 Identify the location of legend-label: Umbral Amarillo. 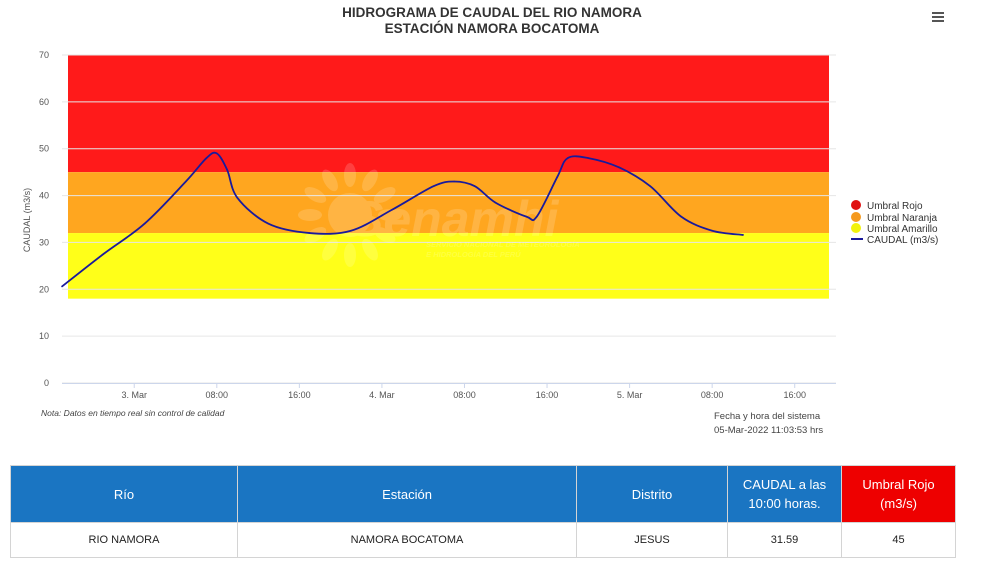
(902, 229).